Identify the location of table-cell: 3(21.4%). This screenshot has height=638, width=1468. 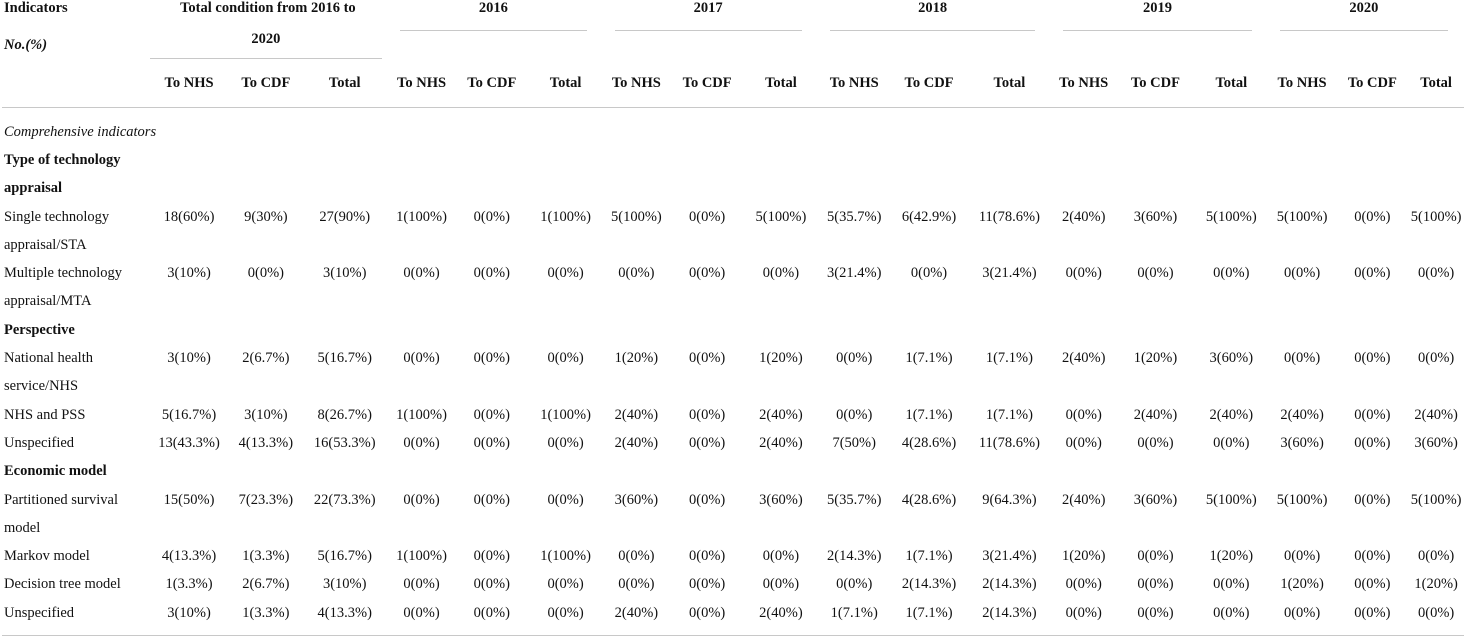
(854, 273).